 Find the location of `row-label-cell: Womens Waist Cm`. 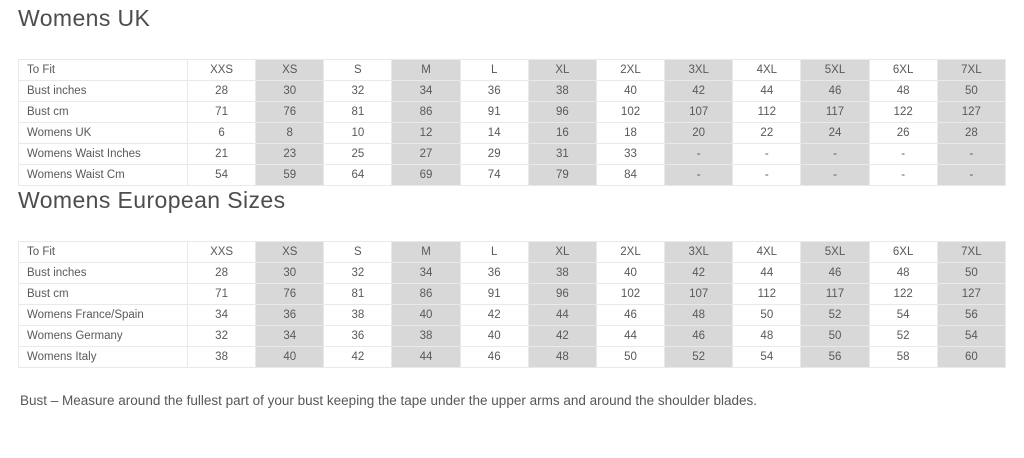

row-label-cell: Womens Waist Cm is located at coordinates (103, 175).